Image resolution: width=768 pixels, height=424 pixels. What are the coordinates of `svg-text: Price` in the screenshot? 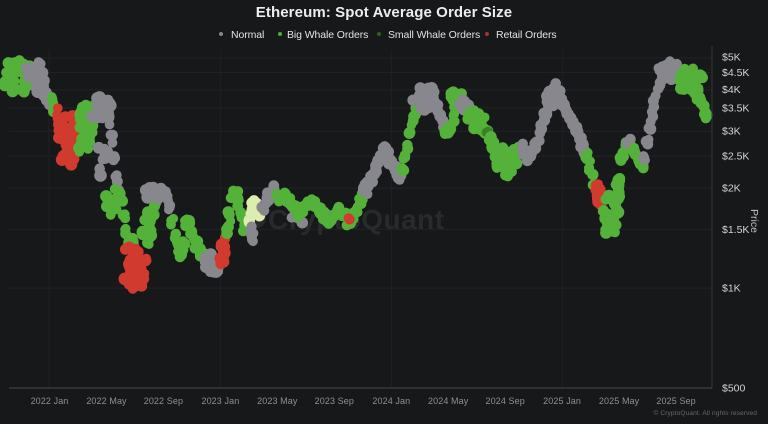 It's located at (754, 221).